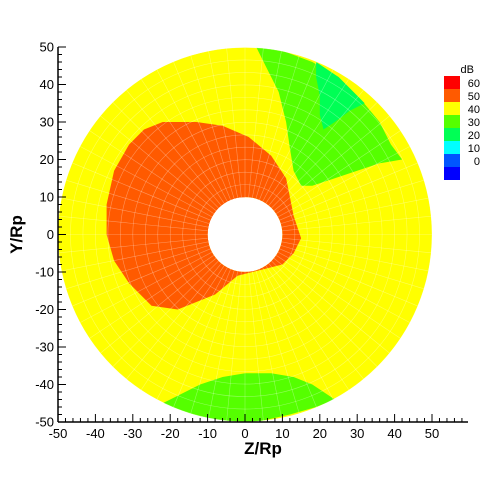  What do you see at coordinates (474, 136) in the screenshot?
I see `legend-label: 20` at bounding box center [474, 136].